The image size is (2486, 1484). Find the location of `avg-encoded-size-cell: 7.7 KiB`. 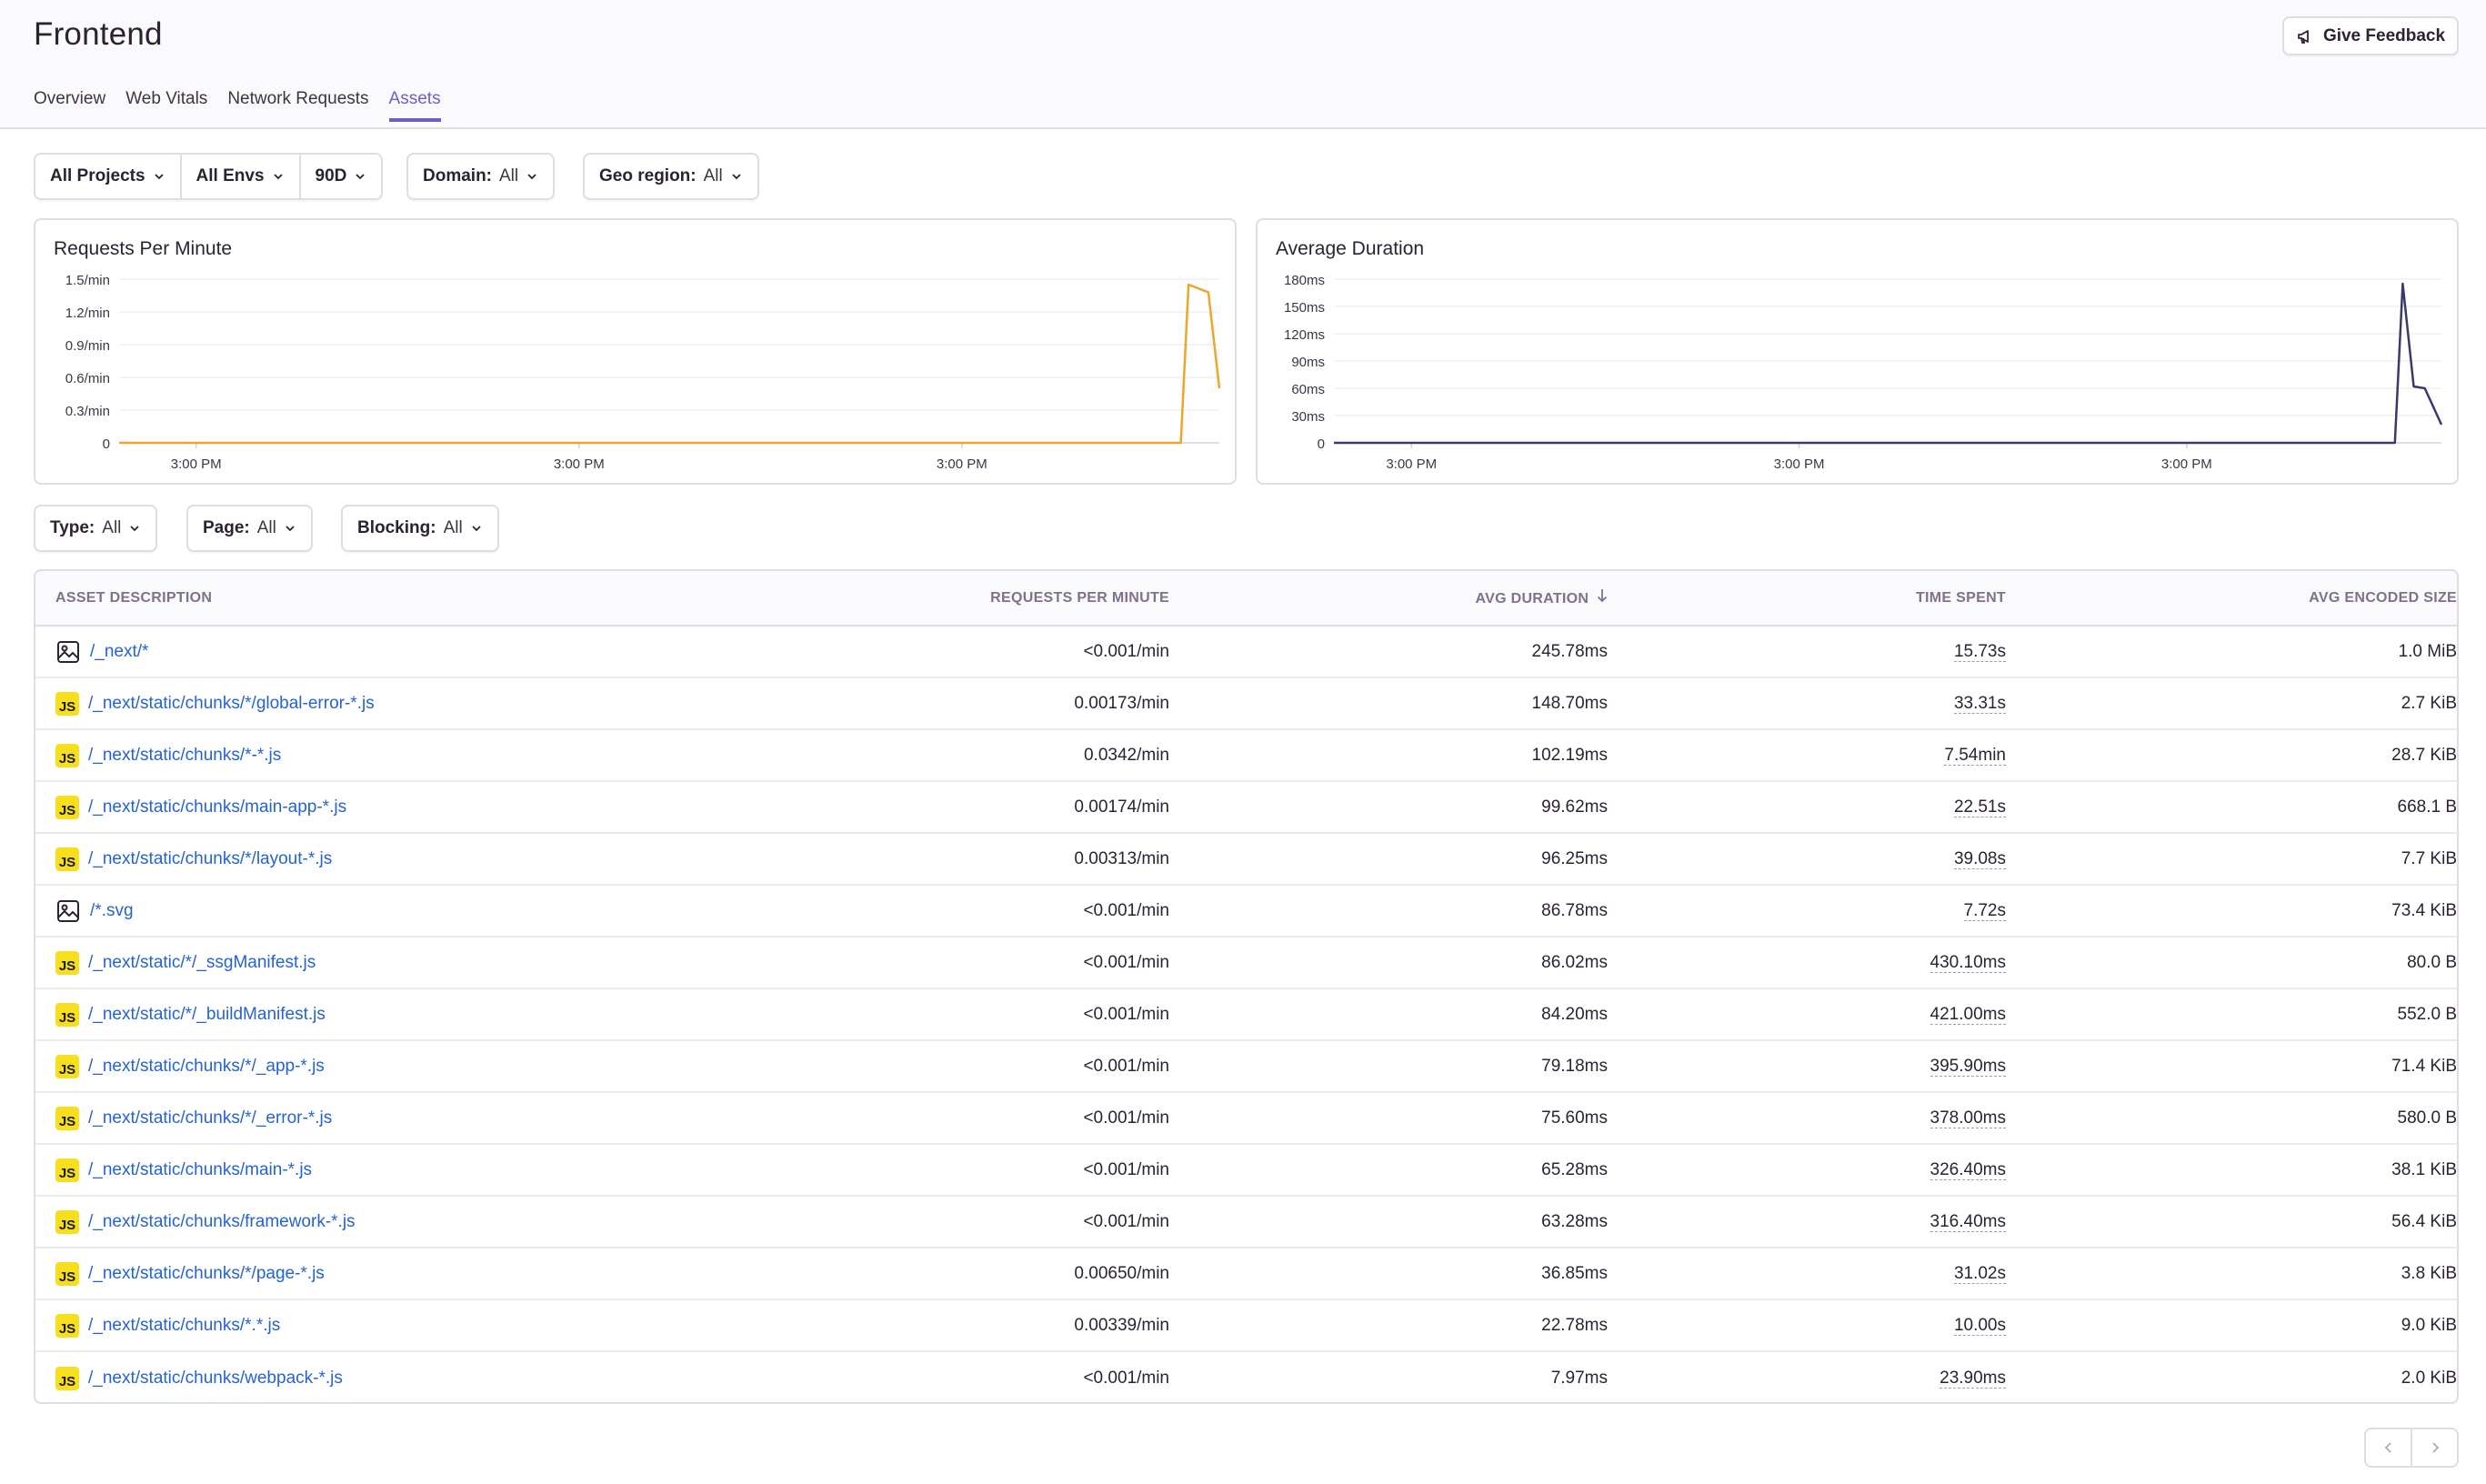

avg-encoded-size-cell: 7.7 KiB is located at coordinates (2429, 858).